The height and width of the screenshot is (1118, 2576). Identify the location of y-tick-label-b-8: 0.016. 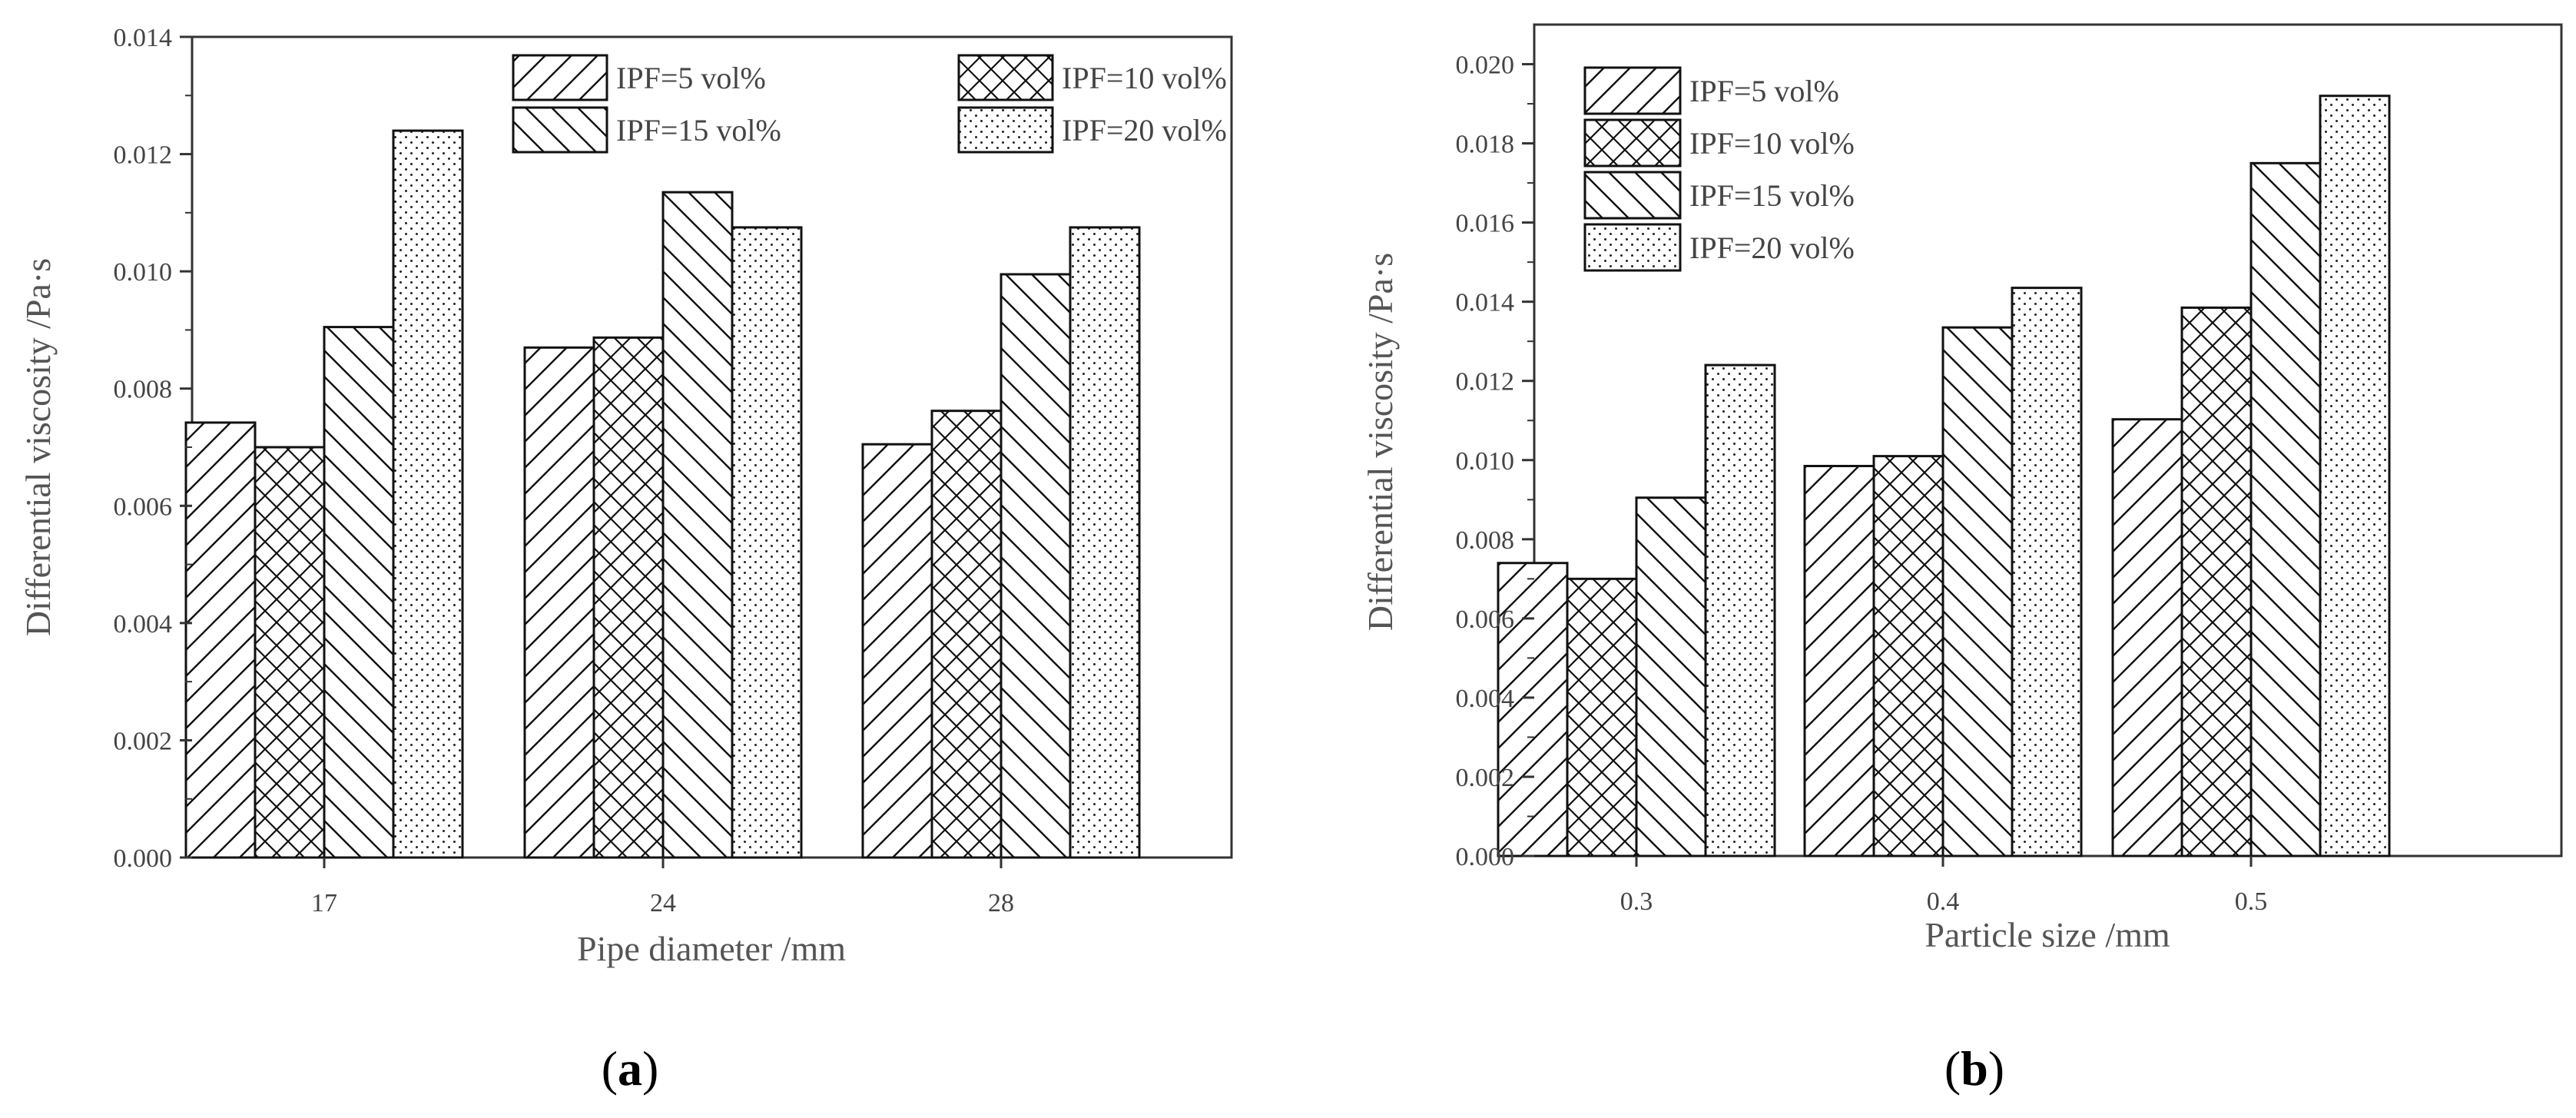
(1485, 224).